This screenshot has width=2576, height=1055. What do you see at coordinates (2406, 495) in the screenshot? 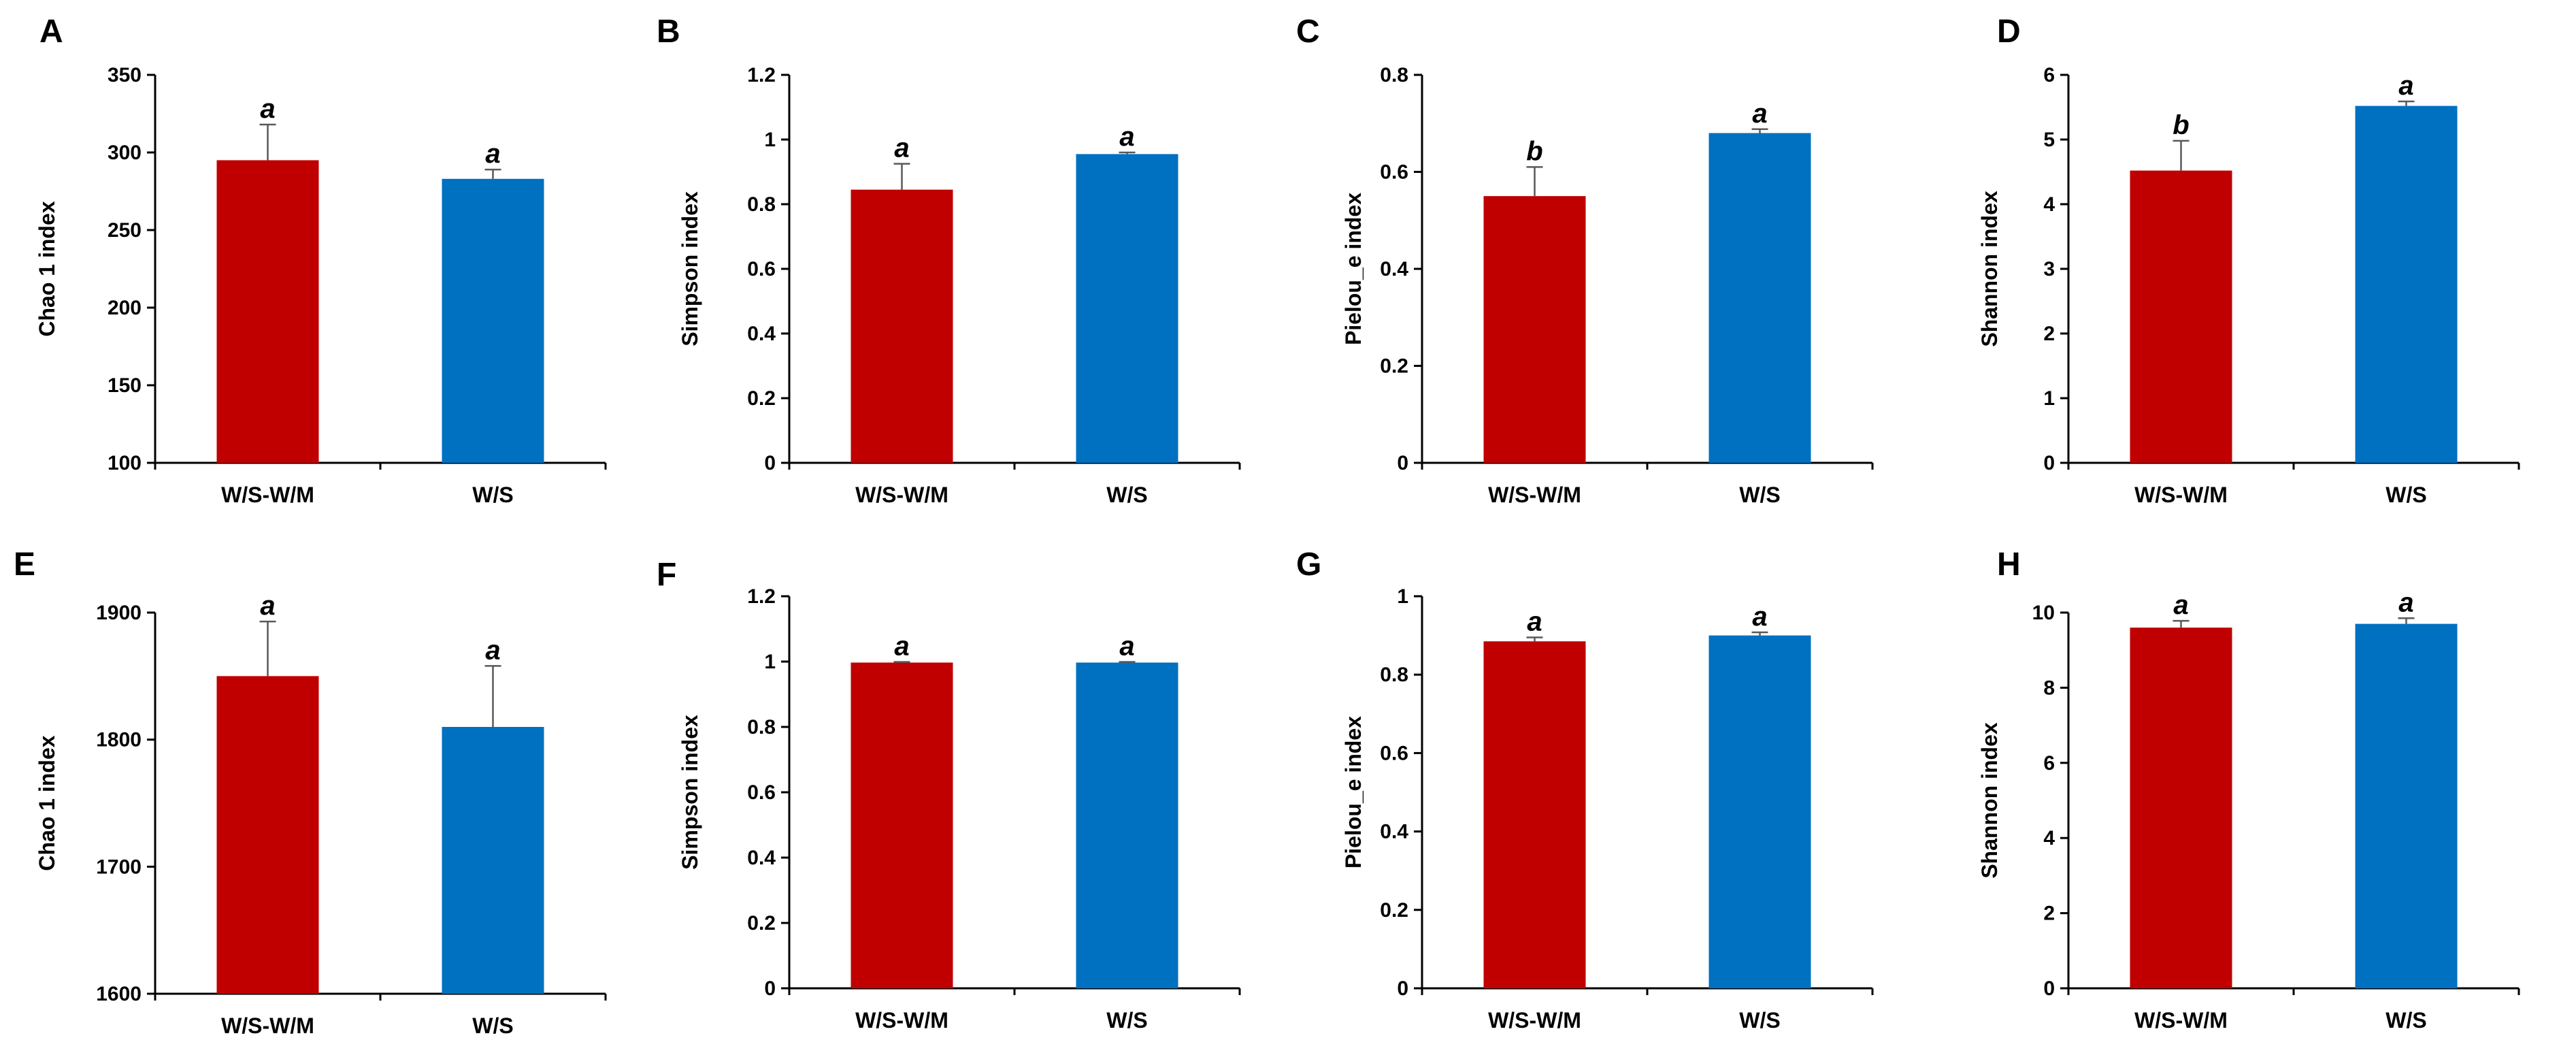
I see `category-label-d-1: W/S` at bounding box center [2406, 495].